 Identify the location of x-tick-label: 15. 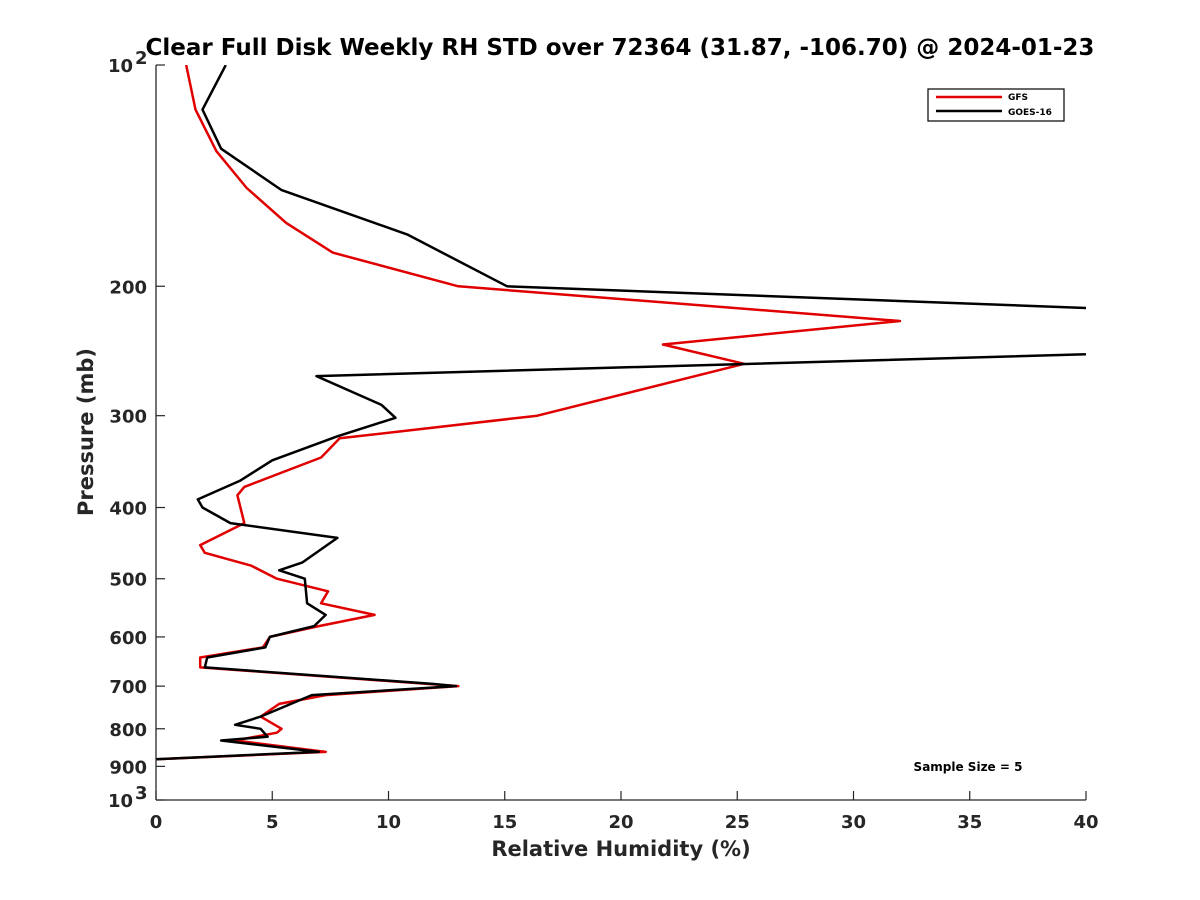
(504, 822).